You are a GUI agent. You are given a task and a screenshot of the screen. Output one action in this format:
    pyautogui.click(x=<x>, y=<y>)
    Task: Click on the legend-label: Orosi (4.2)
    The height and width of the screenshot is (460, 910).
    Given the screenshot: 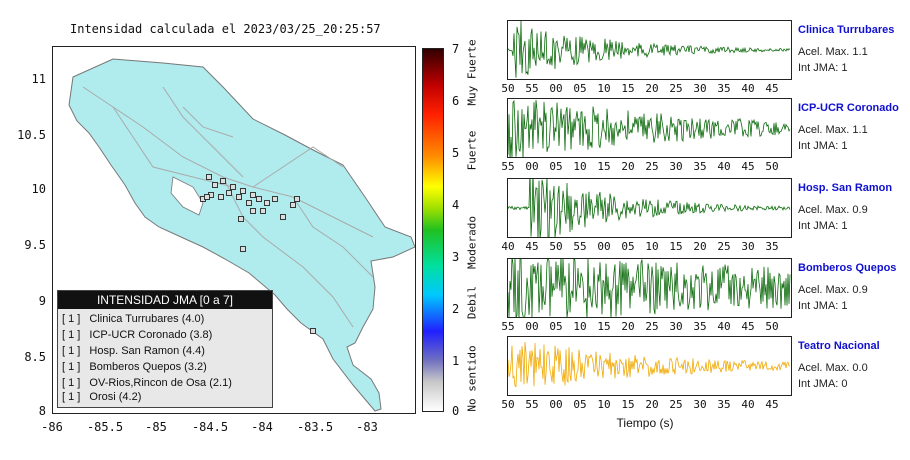 What is the action you would take?
    pyautogui.click(x=115, y=397)
    